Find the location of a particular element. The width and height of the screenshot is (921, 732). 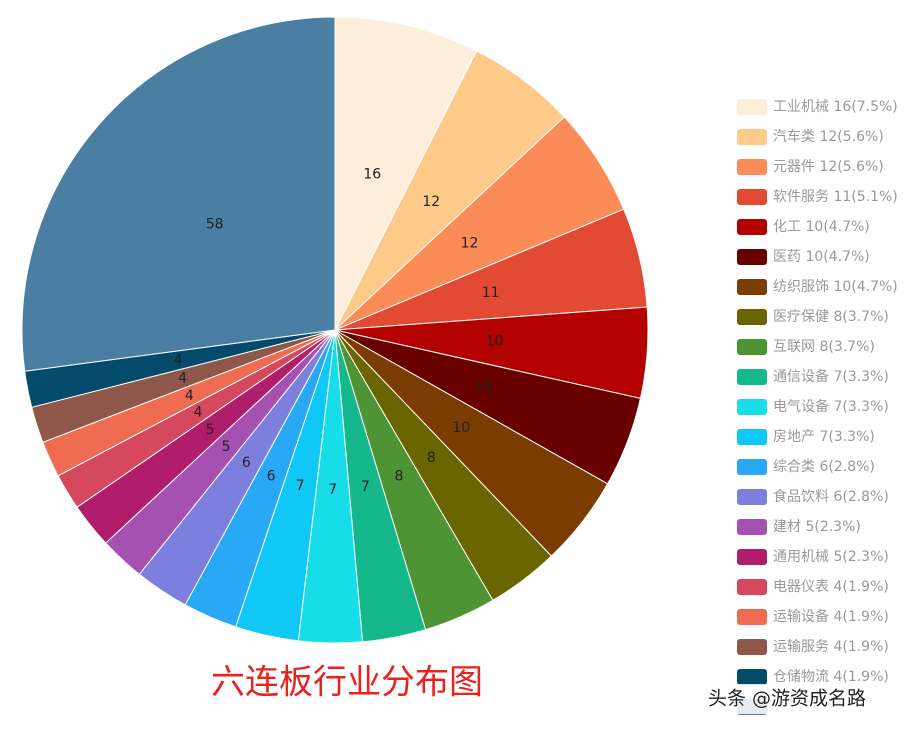

watermark: 头条 @游资成名路 is located at coordinates (787, 699).